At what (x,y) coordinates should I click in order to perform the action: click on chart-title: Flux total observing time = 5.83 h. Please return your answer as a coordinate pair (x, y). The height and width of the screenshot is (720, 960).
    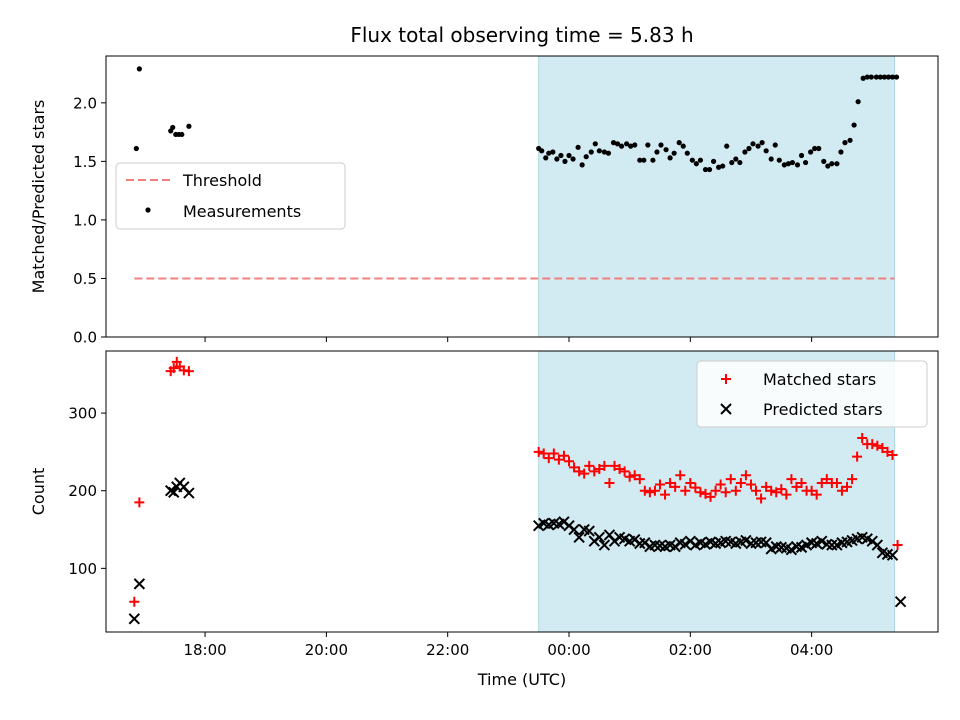
    Looking at the image, I should click on (521, 35).